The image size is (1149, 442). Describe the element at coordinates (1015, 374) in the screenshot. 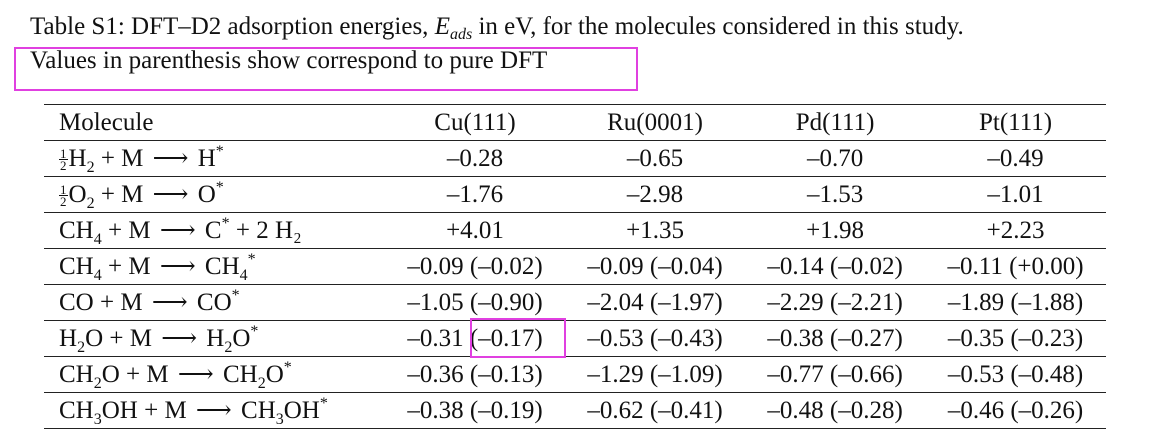

I see `value-pt111: –0.53 (–0.48)` at that location.